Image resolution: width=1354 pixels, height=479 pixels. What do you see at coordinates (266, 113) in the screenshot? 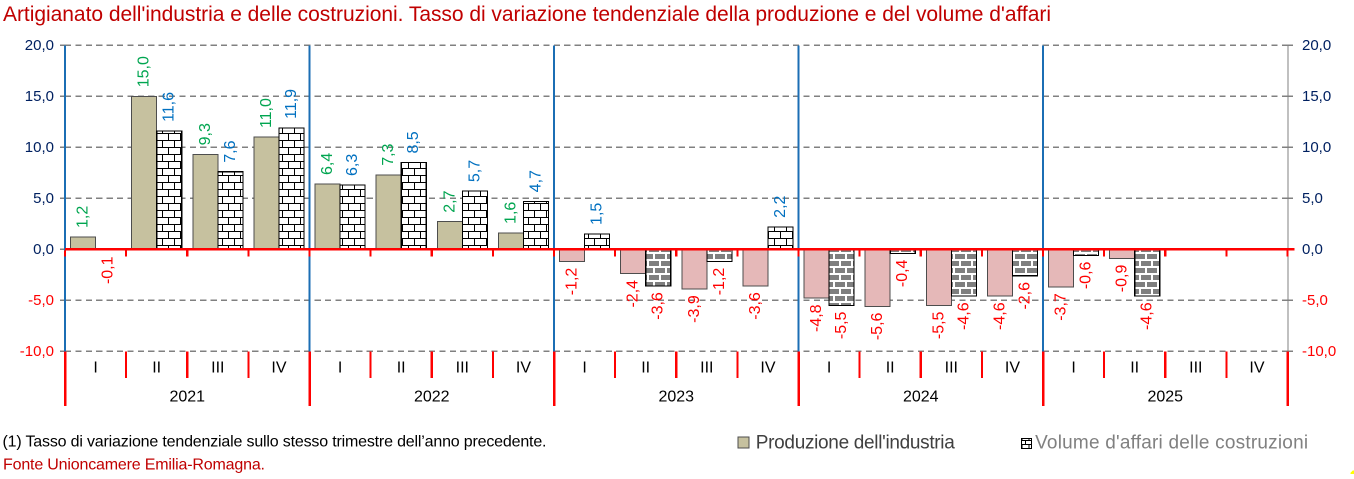
I see `svg-text: 11,0` at bounding box center [266, 113].